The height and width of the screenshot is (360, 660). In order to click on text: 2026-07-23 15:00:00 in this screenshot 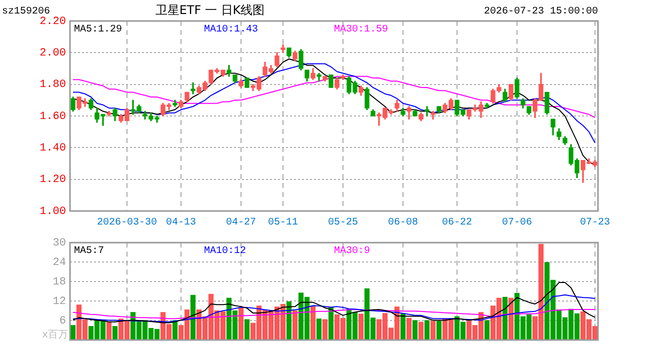, I will do `click(541, 12)`.